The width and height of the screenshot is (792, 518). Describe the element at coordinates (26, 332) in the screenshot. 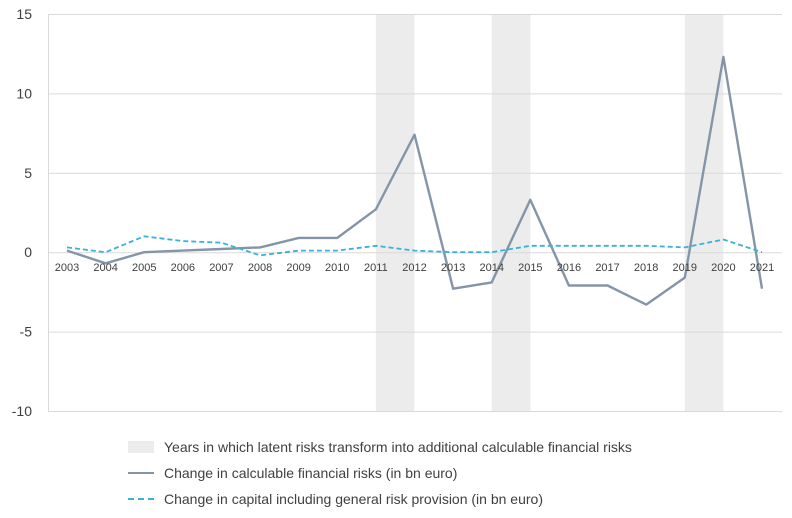

I see `y-tick-label--5: -5` at that location.